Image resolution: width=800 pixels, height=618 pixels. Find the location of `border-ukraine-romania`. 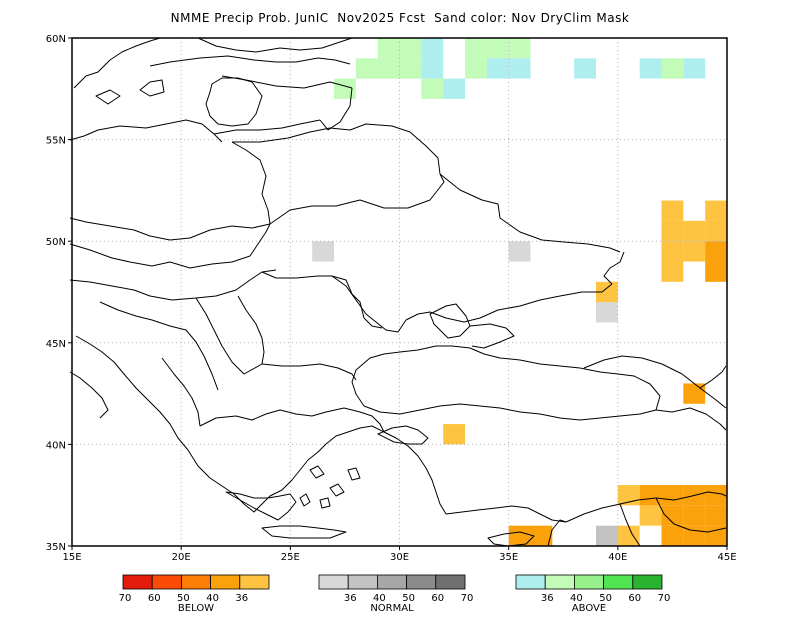

border-ukraine-romania is located at coordinates (322, 300).